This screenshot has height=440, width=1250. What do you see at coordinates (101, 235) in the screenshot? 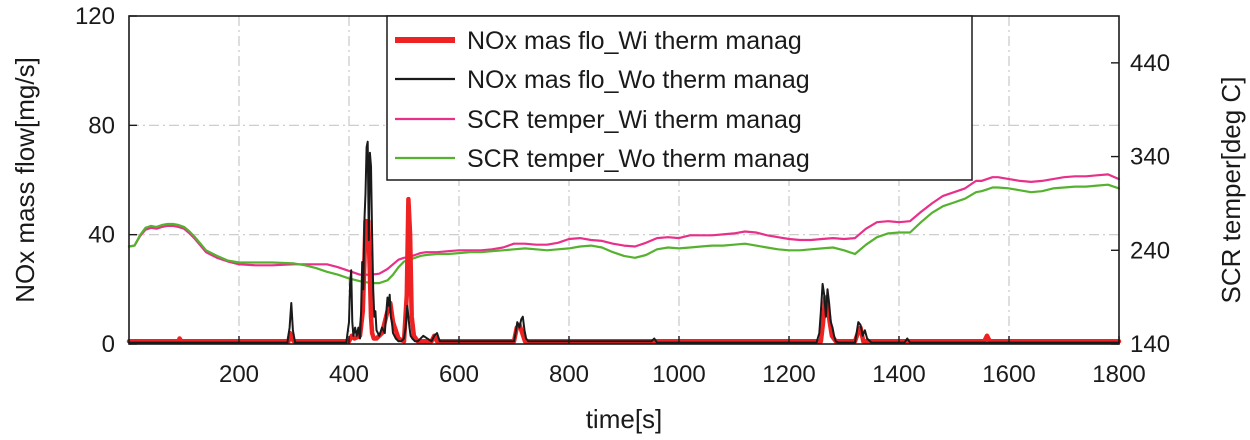
I see `y-left-tick-label: 40` at bounding box center [101, 235].